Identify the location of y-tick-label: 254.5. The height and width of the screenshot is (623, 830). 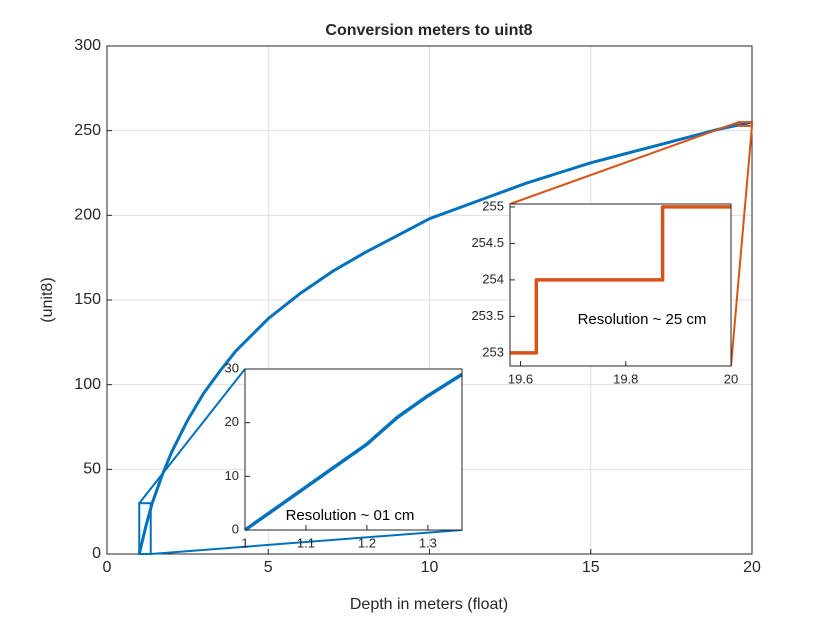
(487, 242).